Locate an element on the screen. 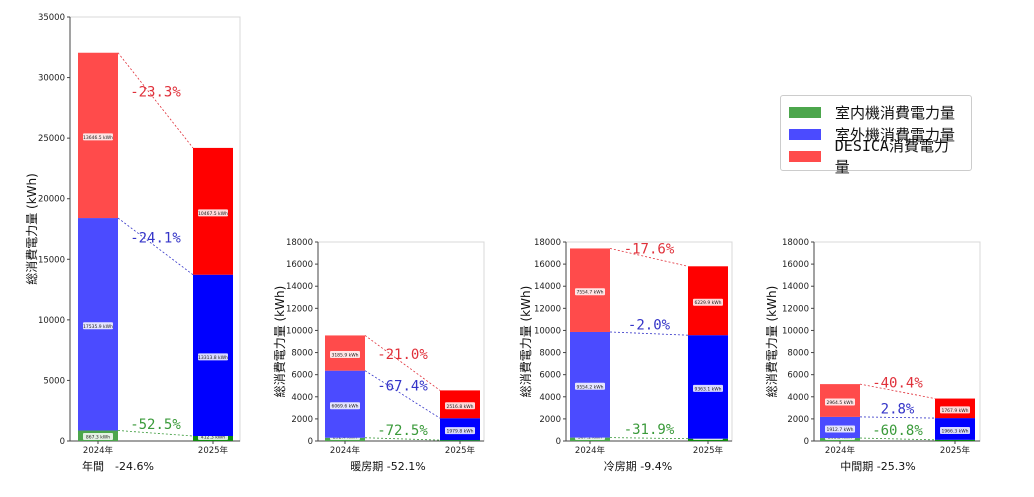 The image size is (1034, 497). change-label: -21.0% is located at coordinates (402, 355).